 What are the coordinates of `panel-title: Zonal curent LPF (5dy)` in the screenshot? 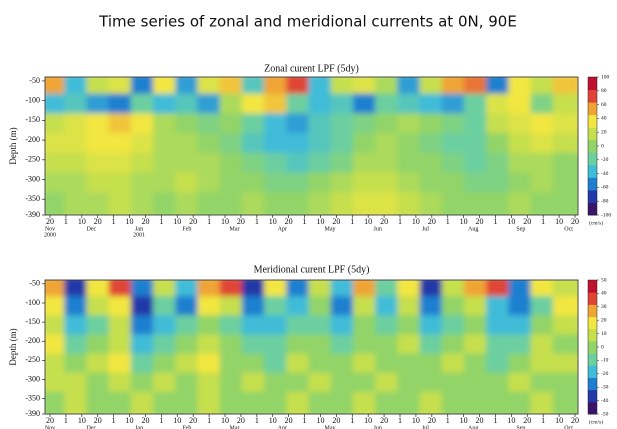 It's located at (311, 68).